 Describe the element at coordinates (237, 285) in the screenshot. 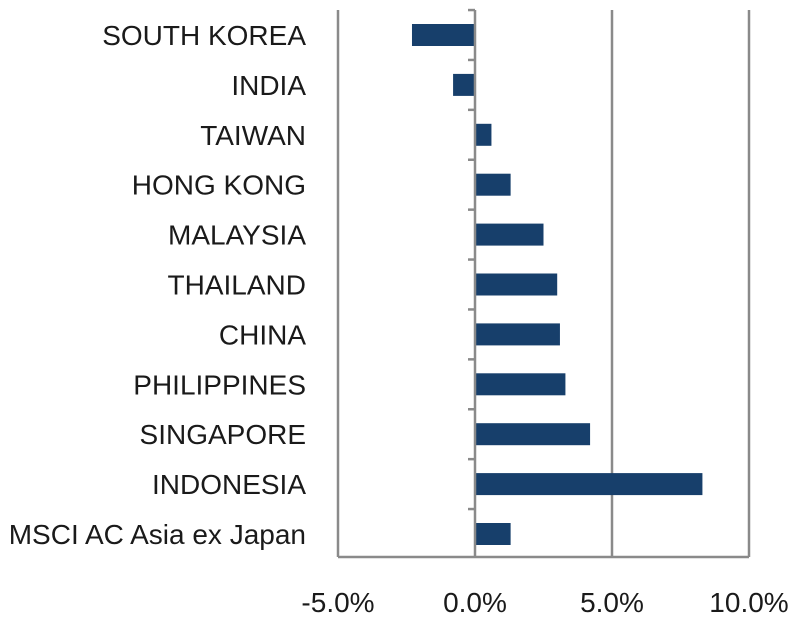

I see `category-label-5: THAILAND` at that location.